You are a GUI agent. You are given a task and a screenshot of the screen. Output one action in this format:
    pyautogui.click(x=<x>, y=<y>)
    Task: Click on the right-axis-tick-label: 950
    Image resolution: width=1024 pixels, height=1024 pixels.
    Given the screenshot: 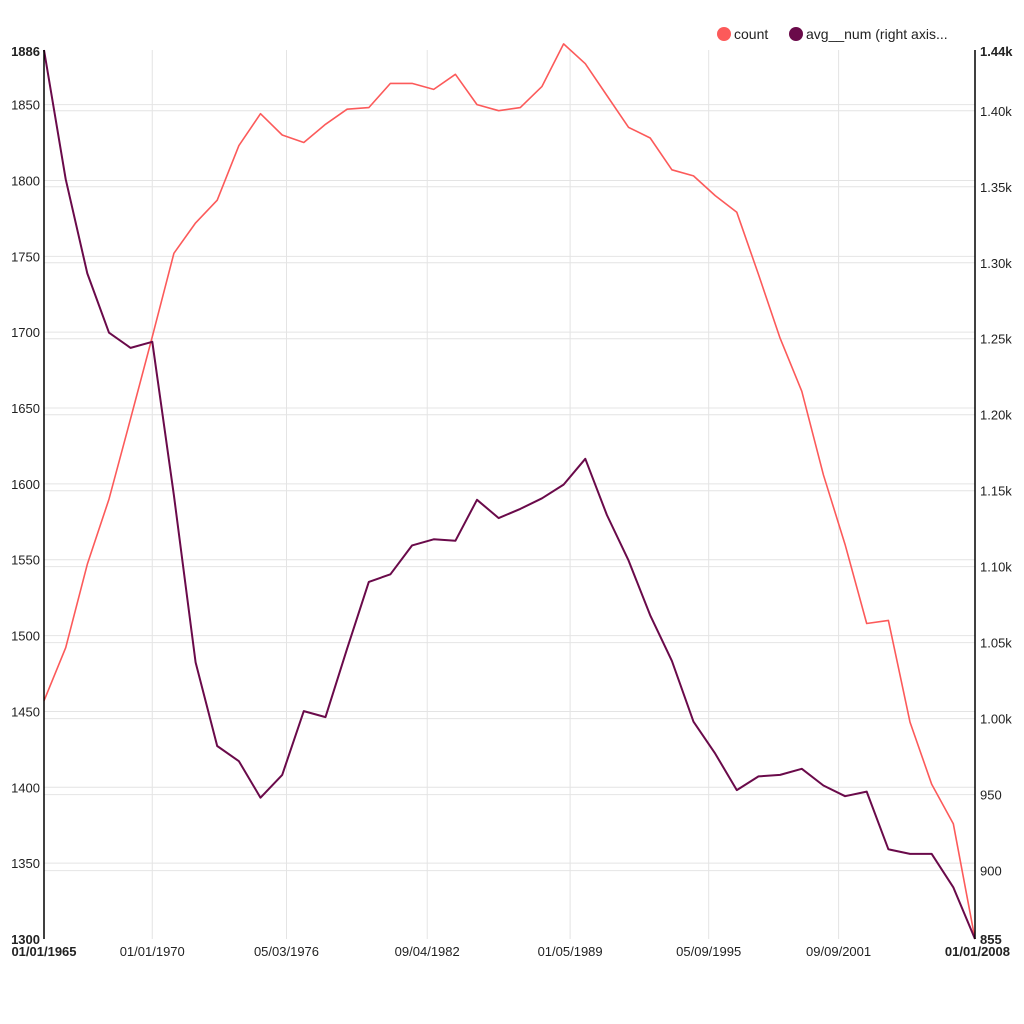 What is the action you would take?
    pyautogui.click(x=991, y=795)
    